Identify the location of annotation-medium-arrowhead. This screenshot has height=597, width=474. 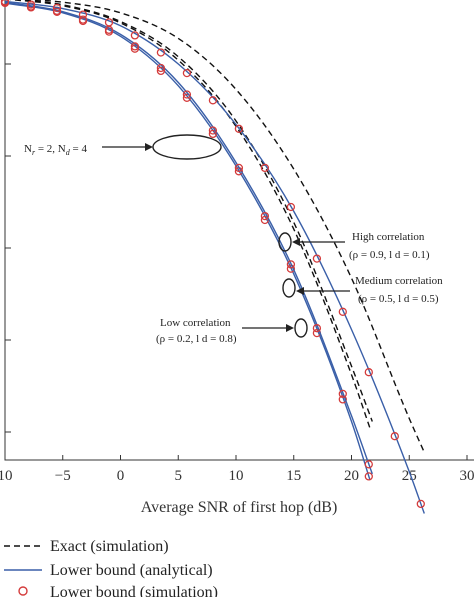
(300, 291).